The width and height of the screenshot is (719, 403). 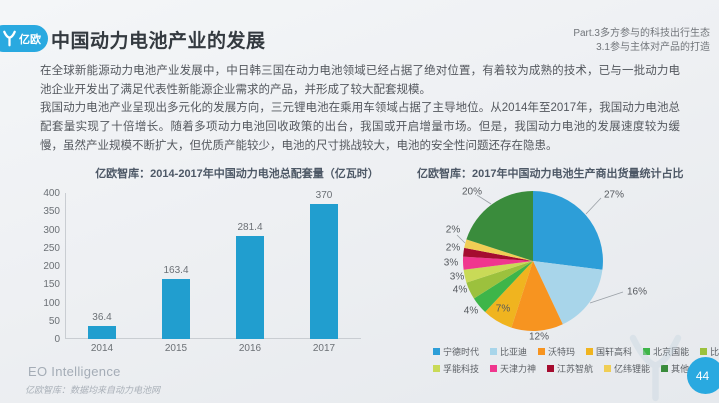 What do you see at coordinates (461, 369) in the screenshot?
I see `legend-label: 孚能科技` at bounding box center [461, 369].